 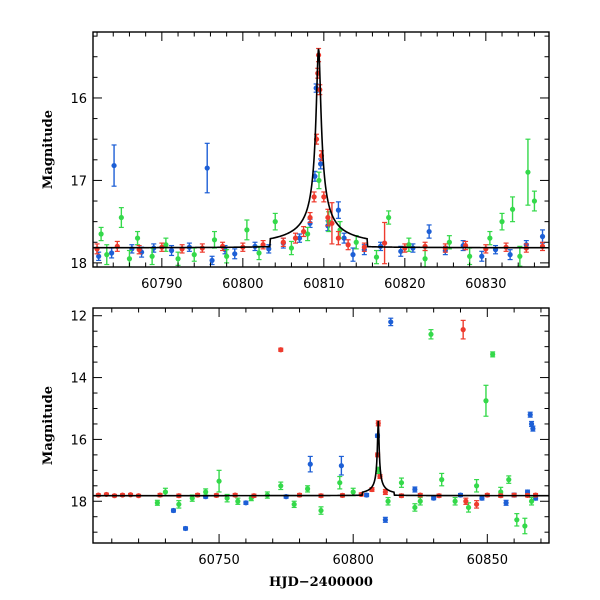 What do you see at coordinates (78, 181) in the screenshot?
I see `top-y-tick-label: 17` at bounding box center [78, 181].